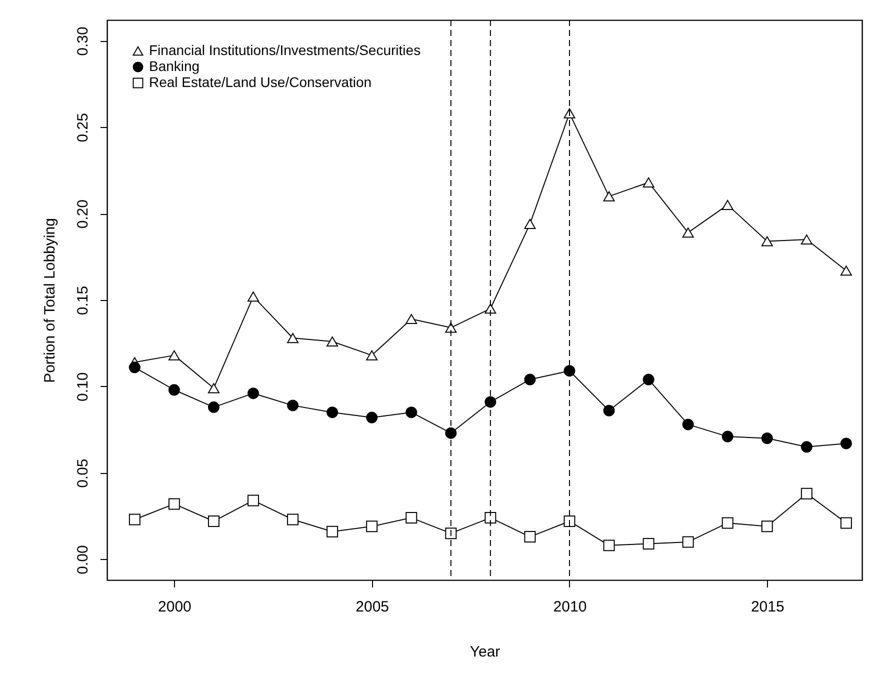  Describe the element at coordinates (83, 127) in the screenshot. I see `y-tick-label: 0.25` at that location.